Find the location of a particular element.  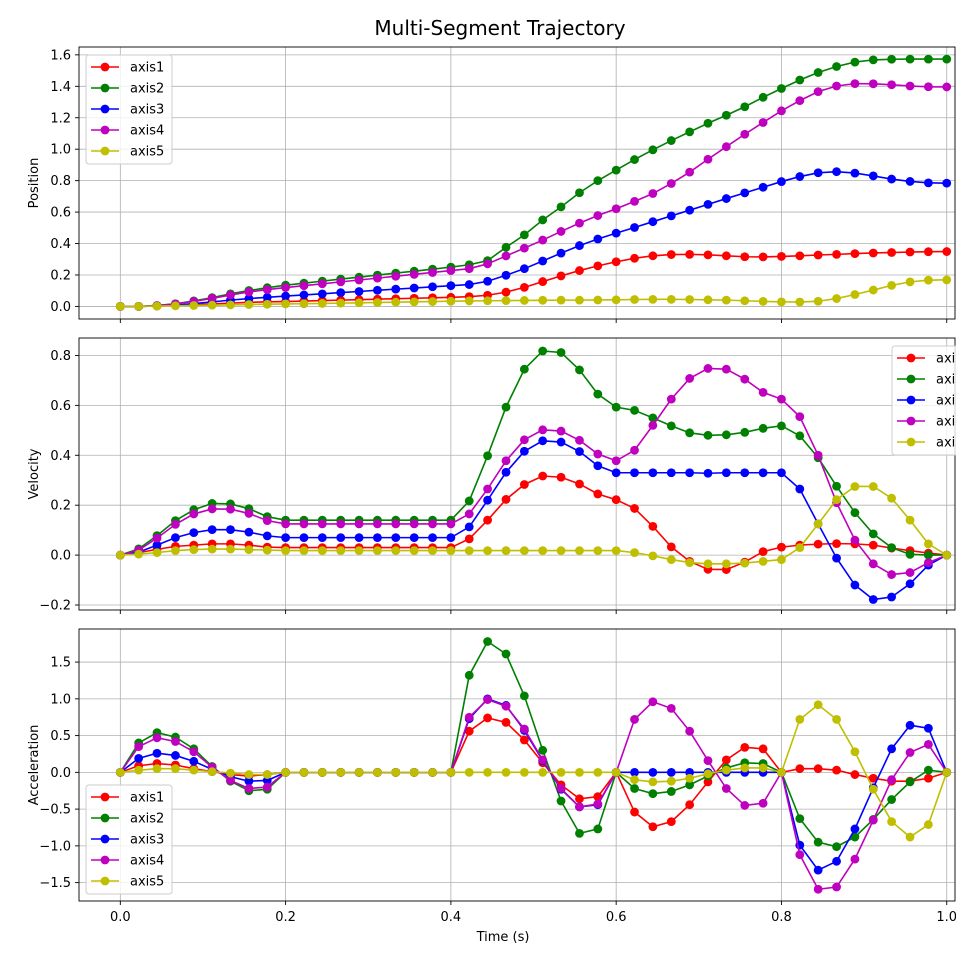

legend-marker-axis3 is located at coordinates (105, 109).